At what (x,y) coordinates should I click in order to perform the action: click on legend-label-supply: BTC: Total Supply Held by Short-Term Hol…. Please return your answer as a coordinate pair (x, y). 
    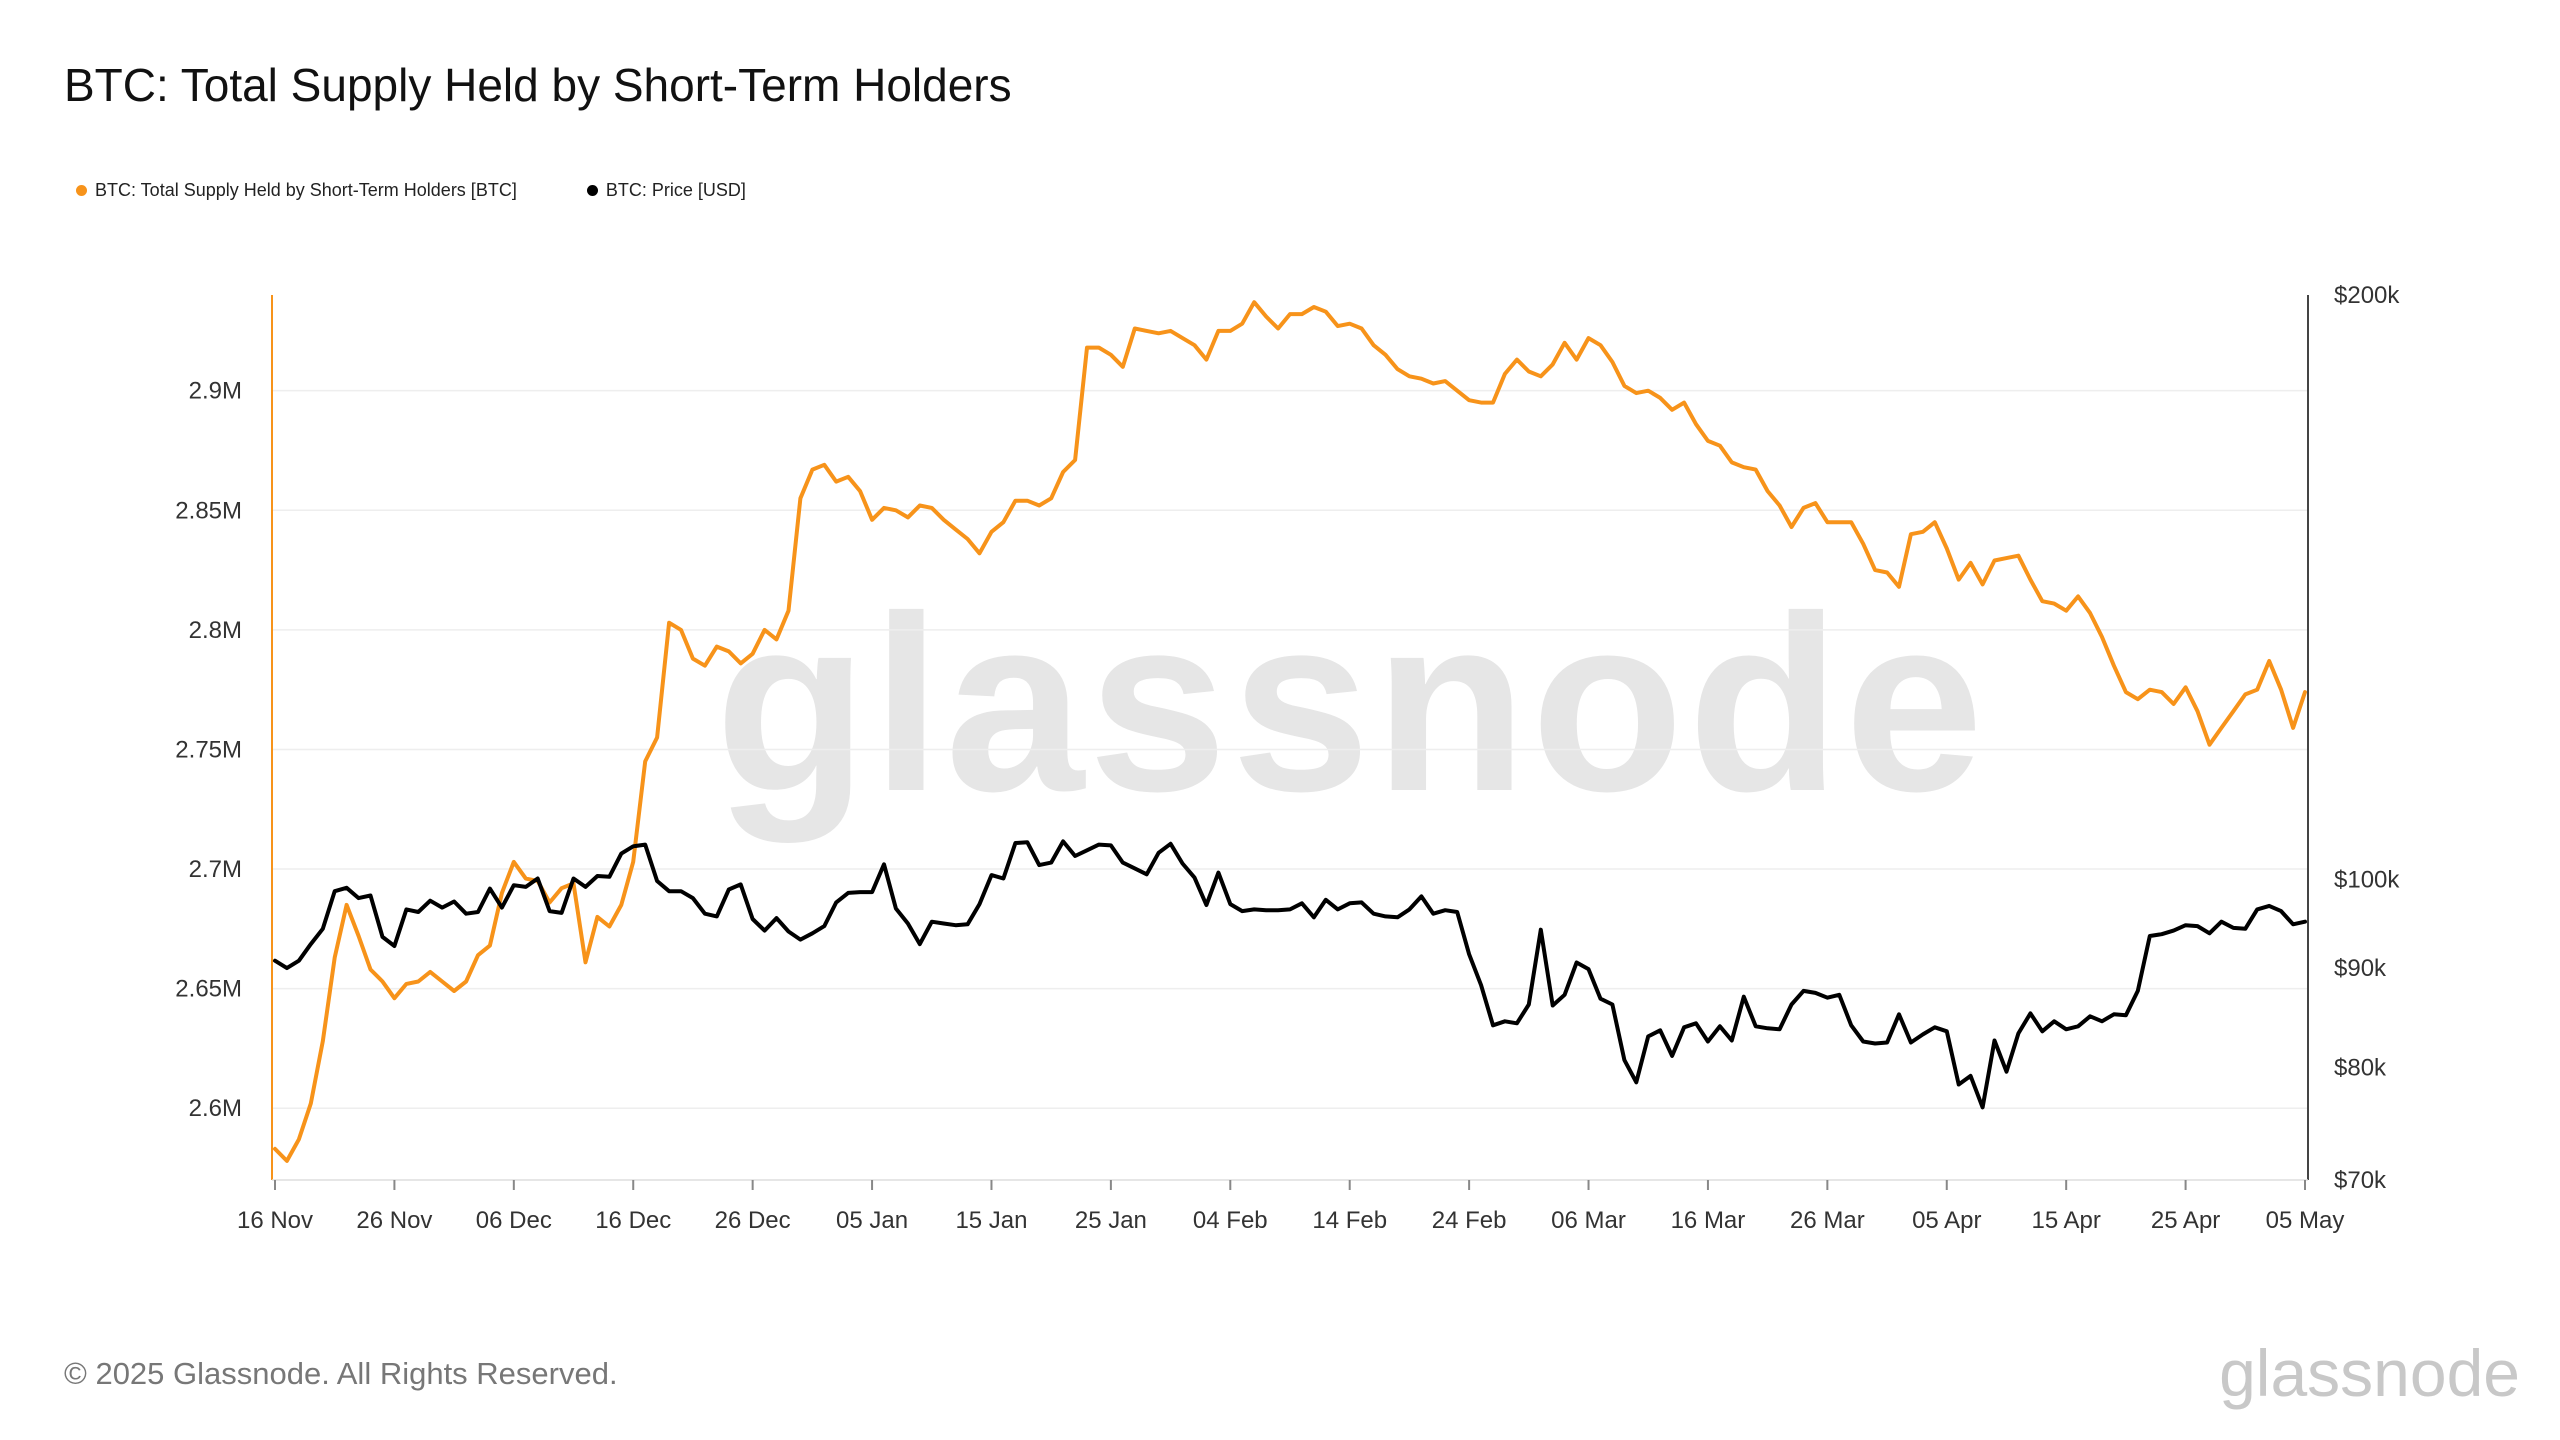
    Looking at the image, I should click on (306, 190).